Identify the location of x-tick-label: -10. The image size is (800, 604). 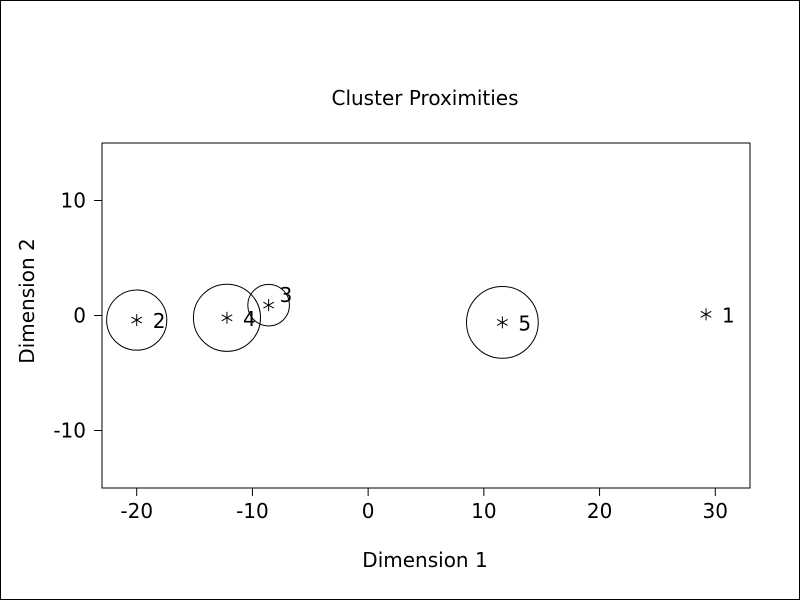
(252, 511).